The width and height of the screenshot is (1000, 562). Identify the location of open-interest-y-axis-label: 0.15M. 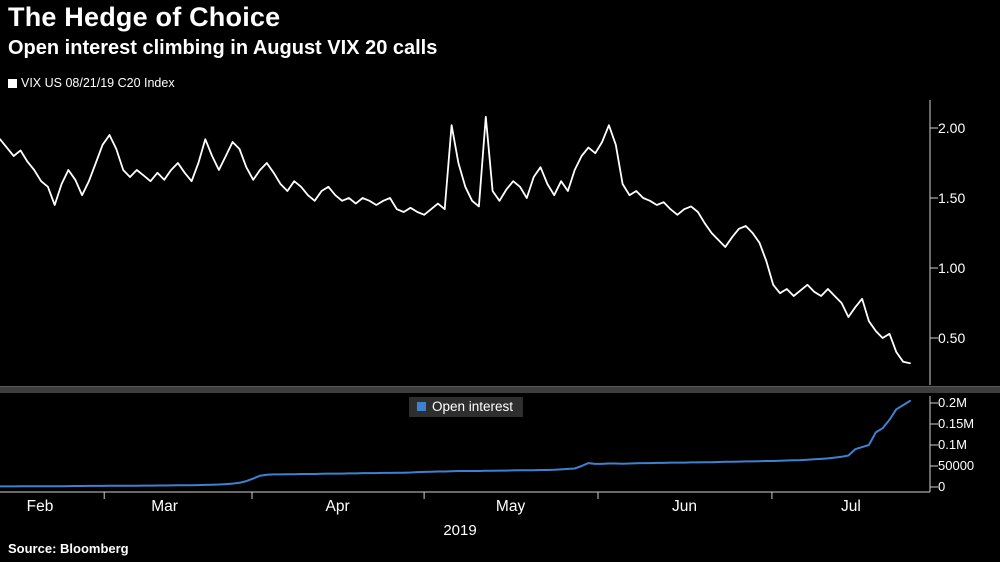
(956, 423).